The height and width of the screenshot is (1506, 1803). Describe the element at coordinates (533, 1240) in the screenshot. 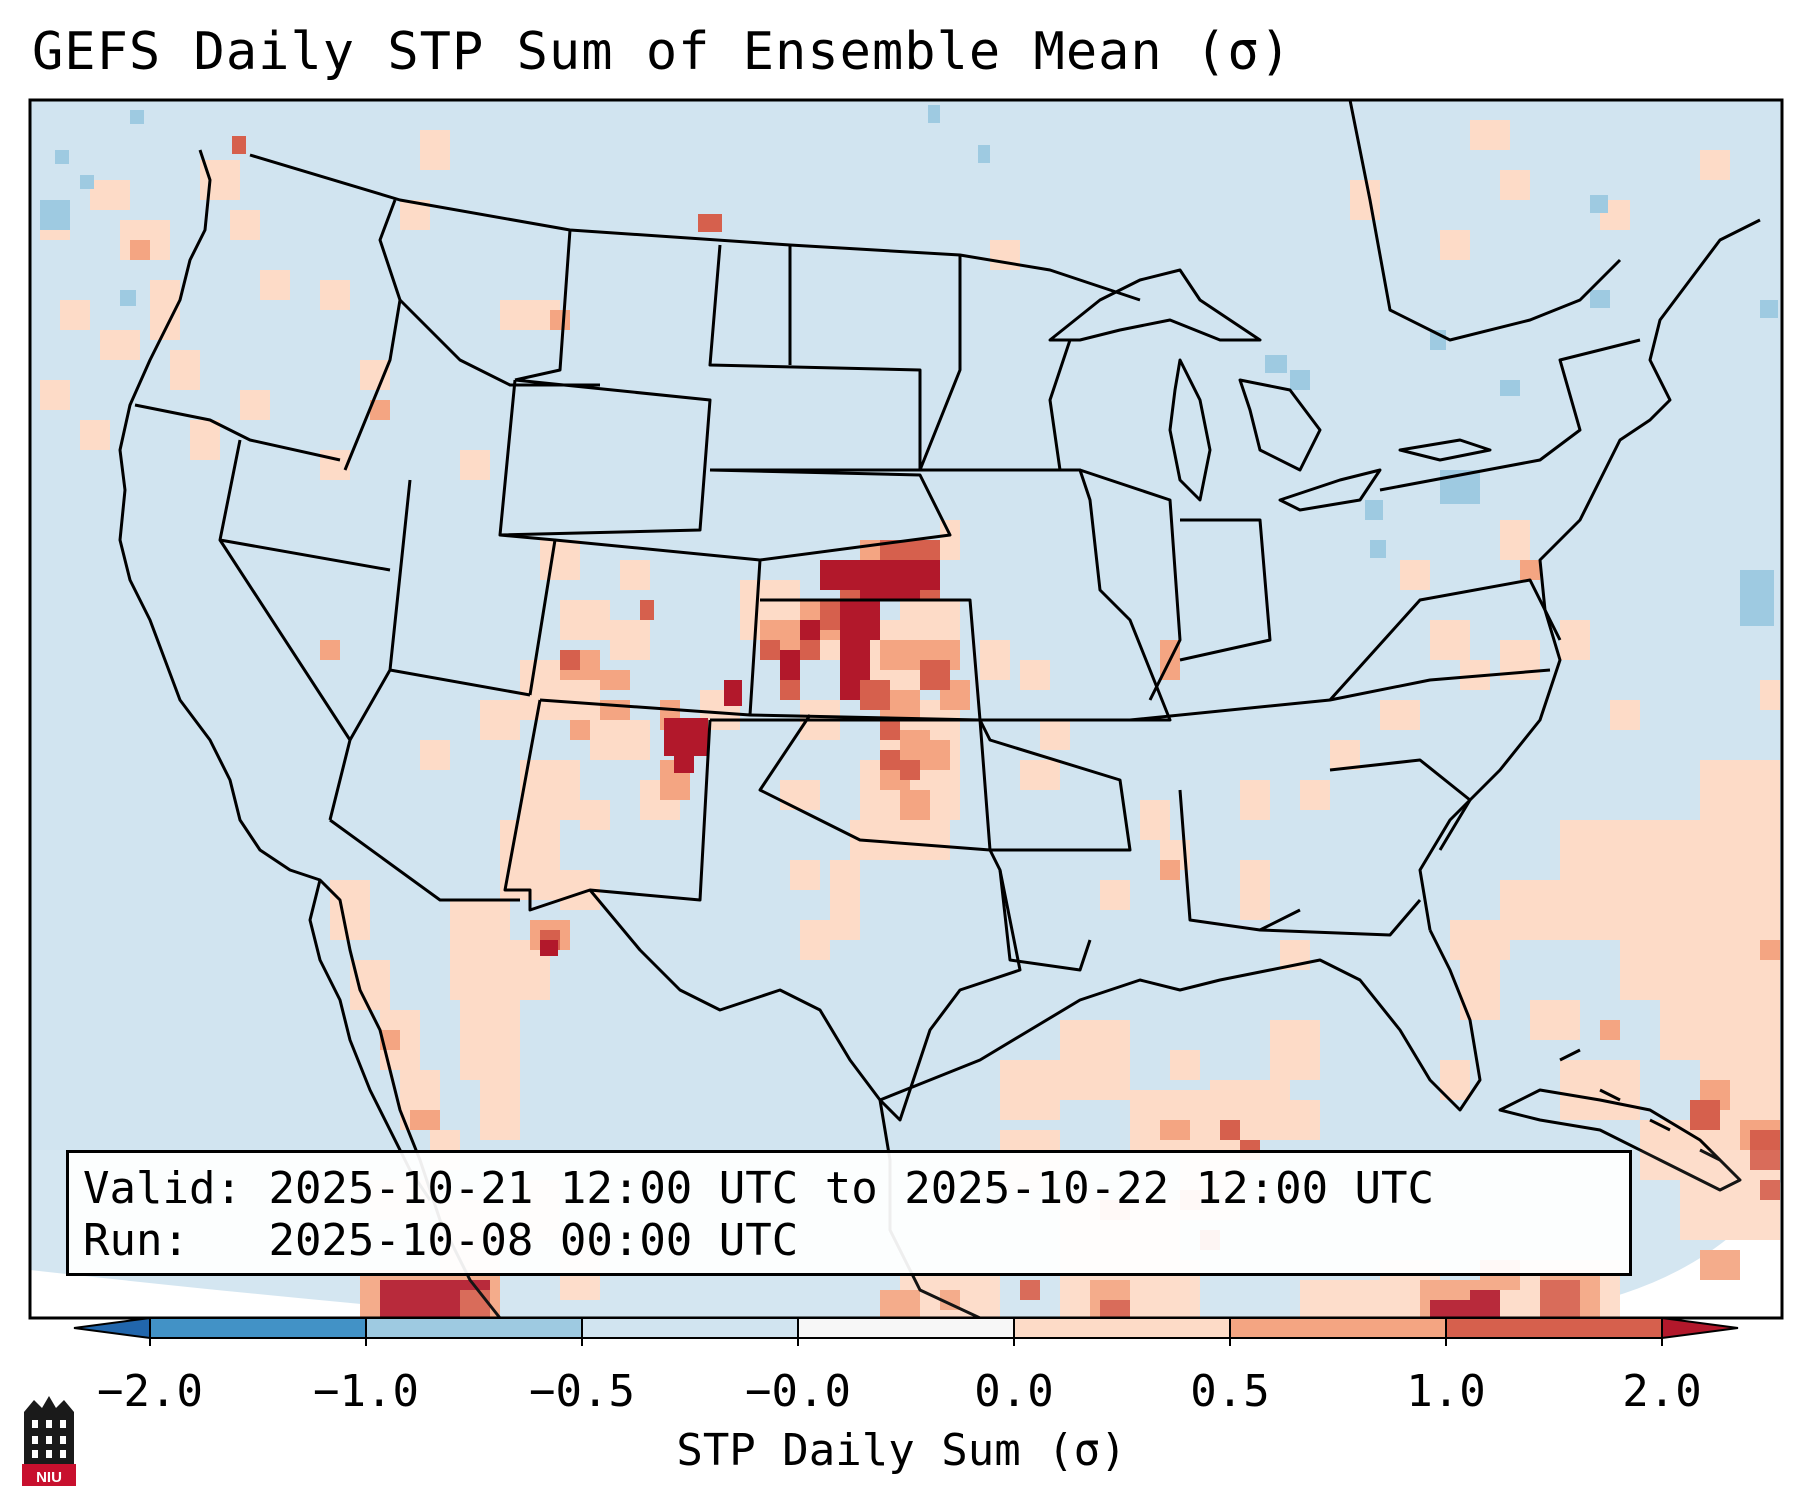

I see `run-value: 2025-10-08 00:00 UTC` at that location.